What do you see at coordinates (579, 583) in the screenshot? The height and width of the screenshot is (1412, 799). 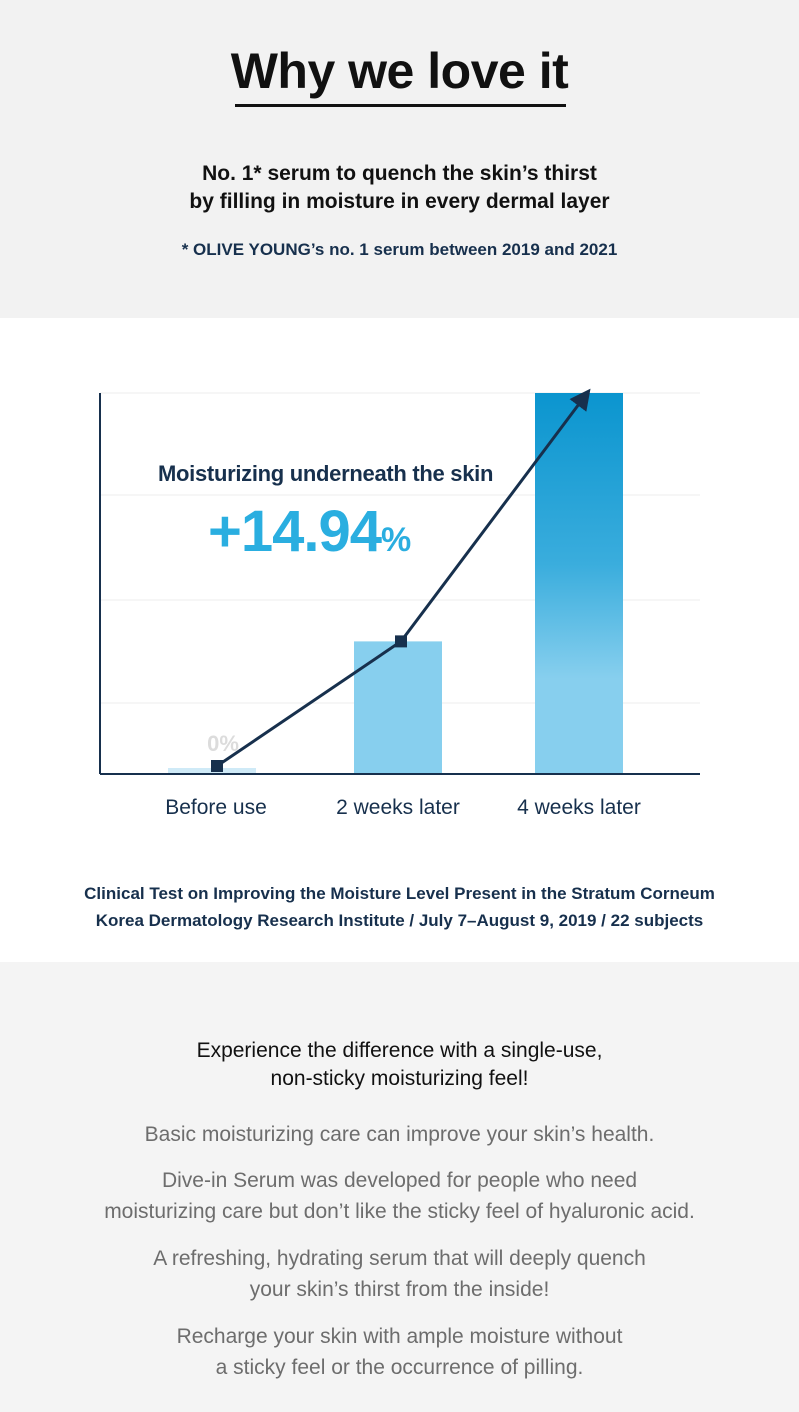 I see `bar-4-weeks-later` at bounding box center [579, 583].